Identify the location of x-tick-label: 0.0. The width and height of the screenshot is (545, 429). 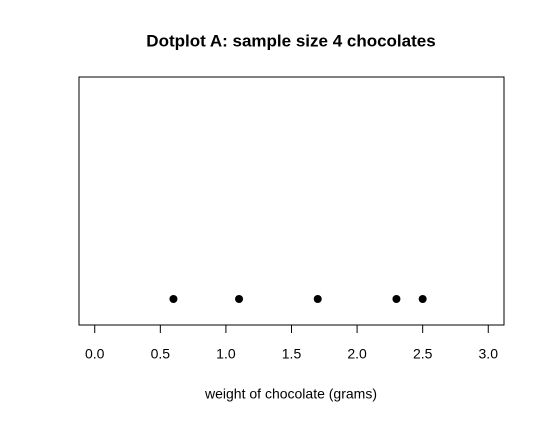
(95, 354).